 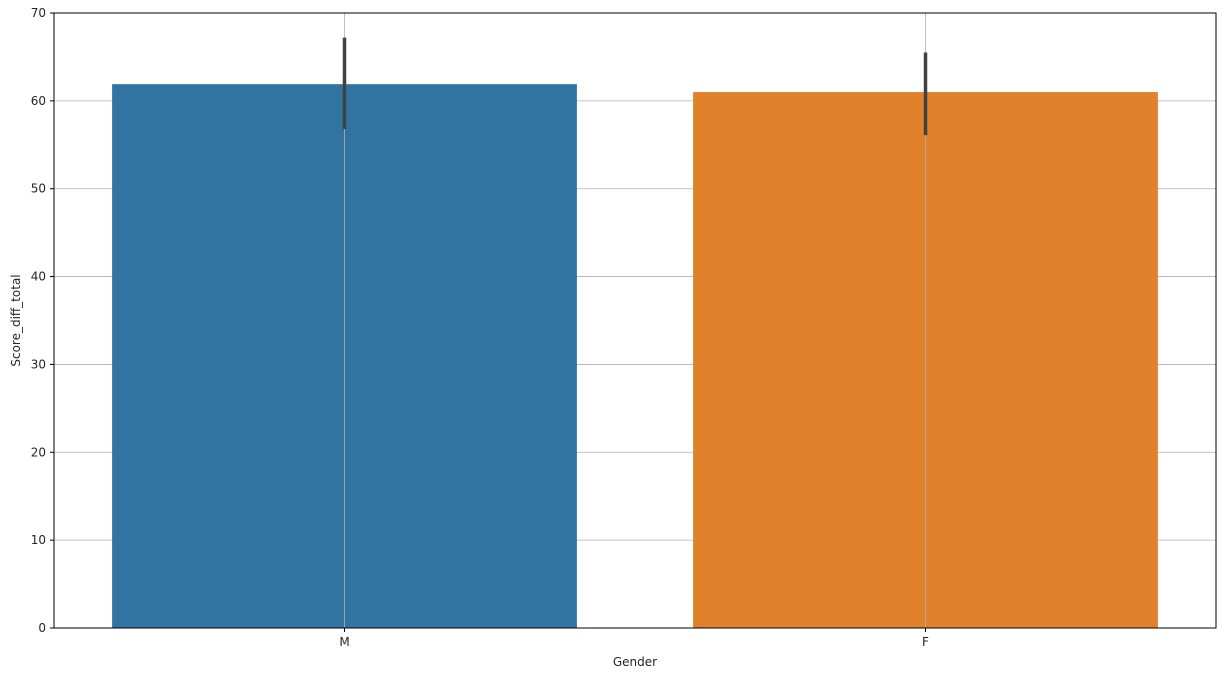 What do you see at coordinates (42, 628) in the screenshot?
I see `y-tick-label: 0` at bounding box center [42, 628].